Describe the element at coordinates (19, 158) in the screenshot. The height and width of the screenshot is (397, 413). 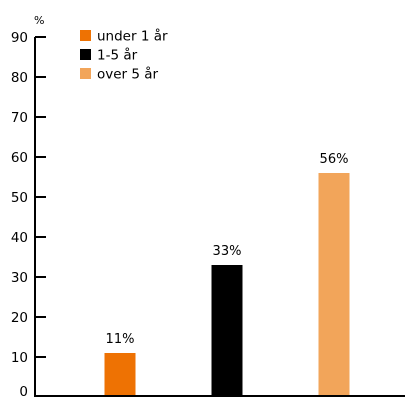
I see `y-tick-label: 60` at that location.